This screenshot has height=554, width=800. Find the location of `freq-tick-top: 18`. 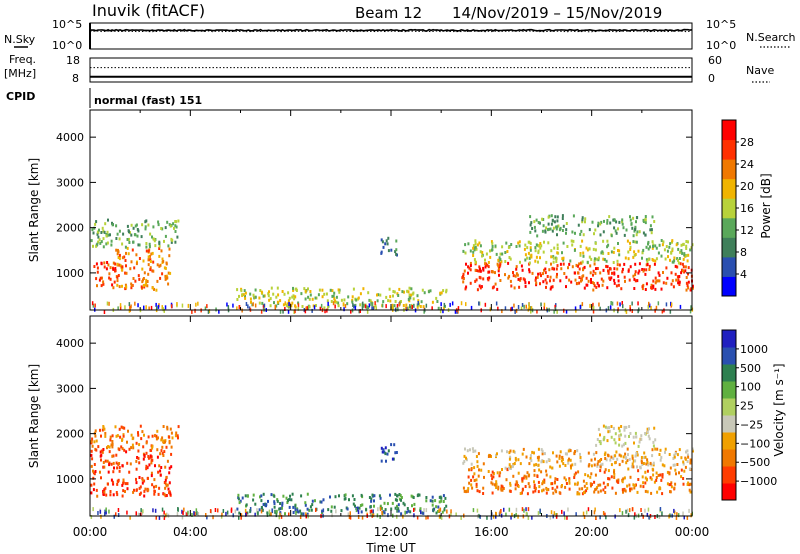

freq-tick-top: 18 is located at coordinates (73, 60).